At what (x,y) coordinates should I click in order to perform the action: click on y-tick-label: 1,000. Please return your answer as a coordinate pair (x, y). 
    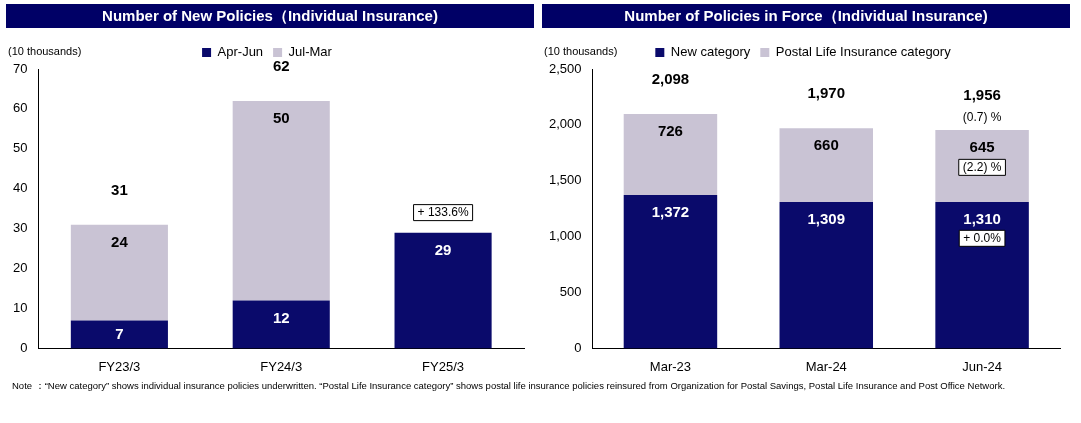
    Looking at the image, I should click on (565, 236).